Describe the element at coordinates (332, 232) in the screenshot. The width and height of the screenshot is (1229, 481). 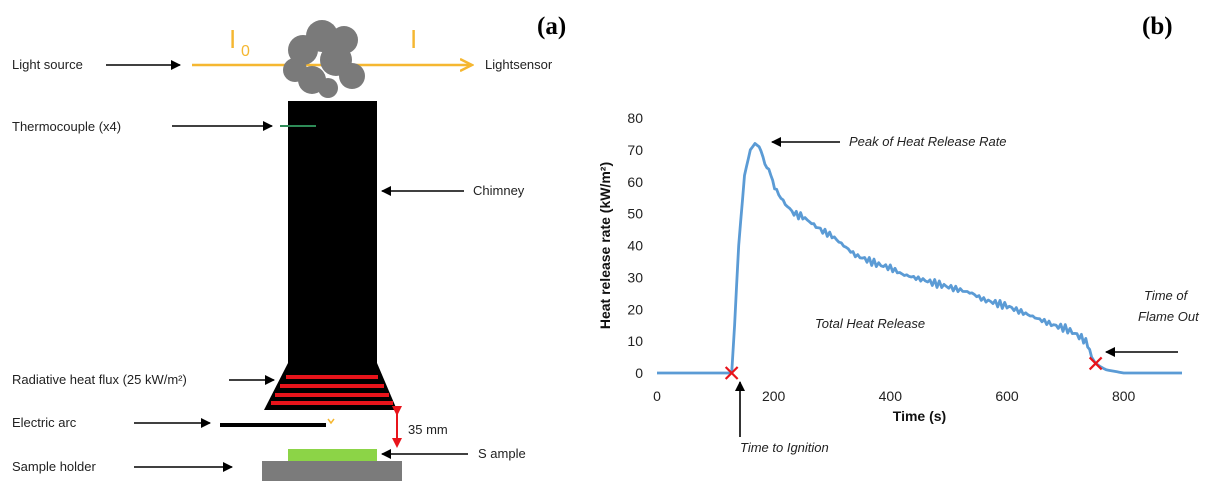
I see `chimney` at that location.